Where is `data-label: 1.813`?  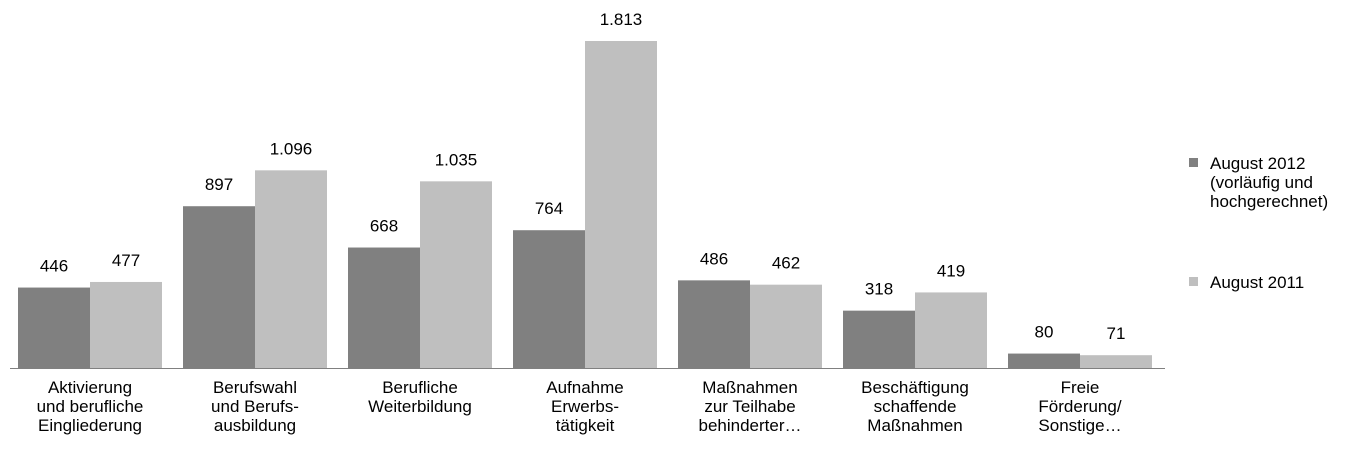
data-label: 1.813 is located at coordinates (621, 19).